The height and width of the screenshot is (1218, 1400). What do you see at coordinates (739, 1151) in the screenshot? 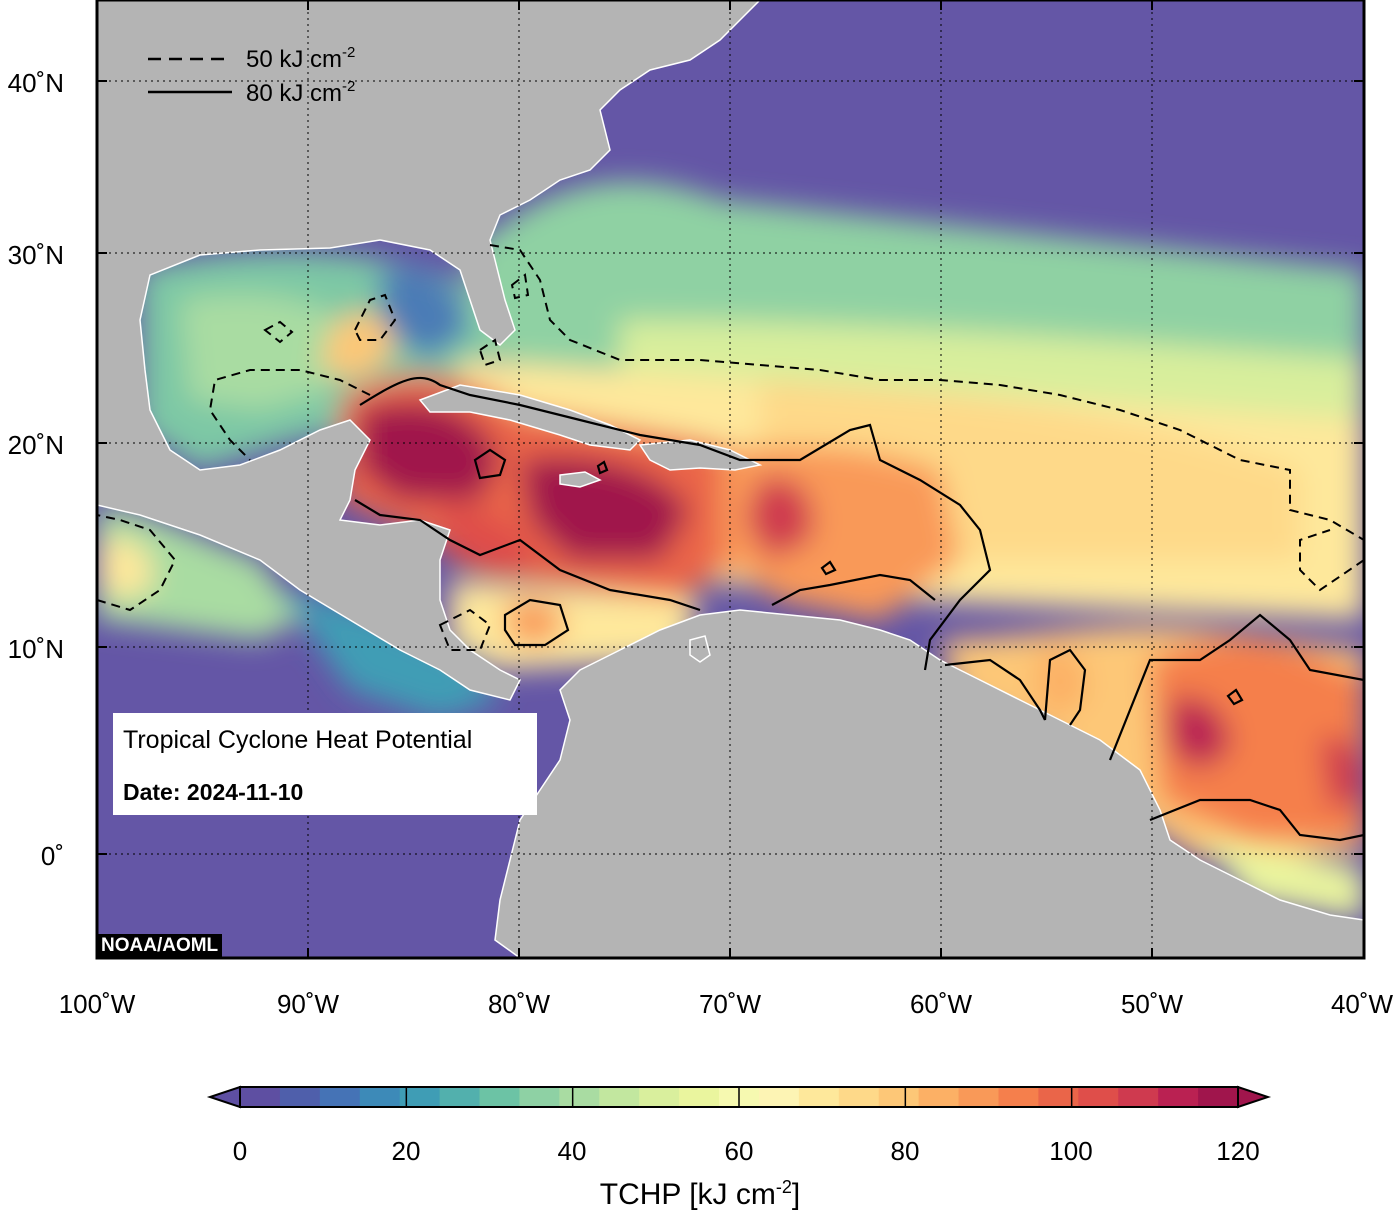
I see `colorbar-tick-label: 60` at bounding box center [739, 1151].